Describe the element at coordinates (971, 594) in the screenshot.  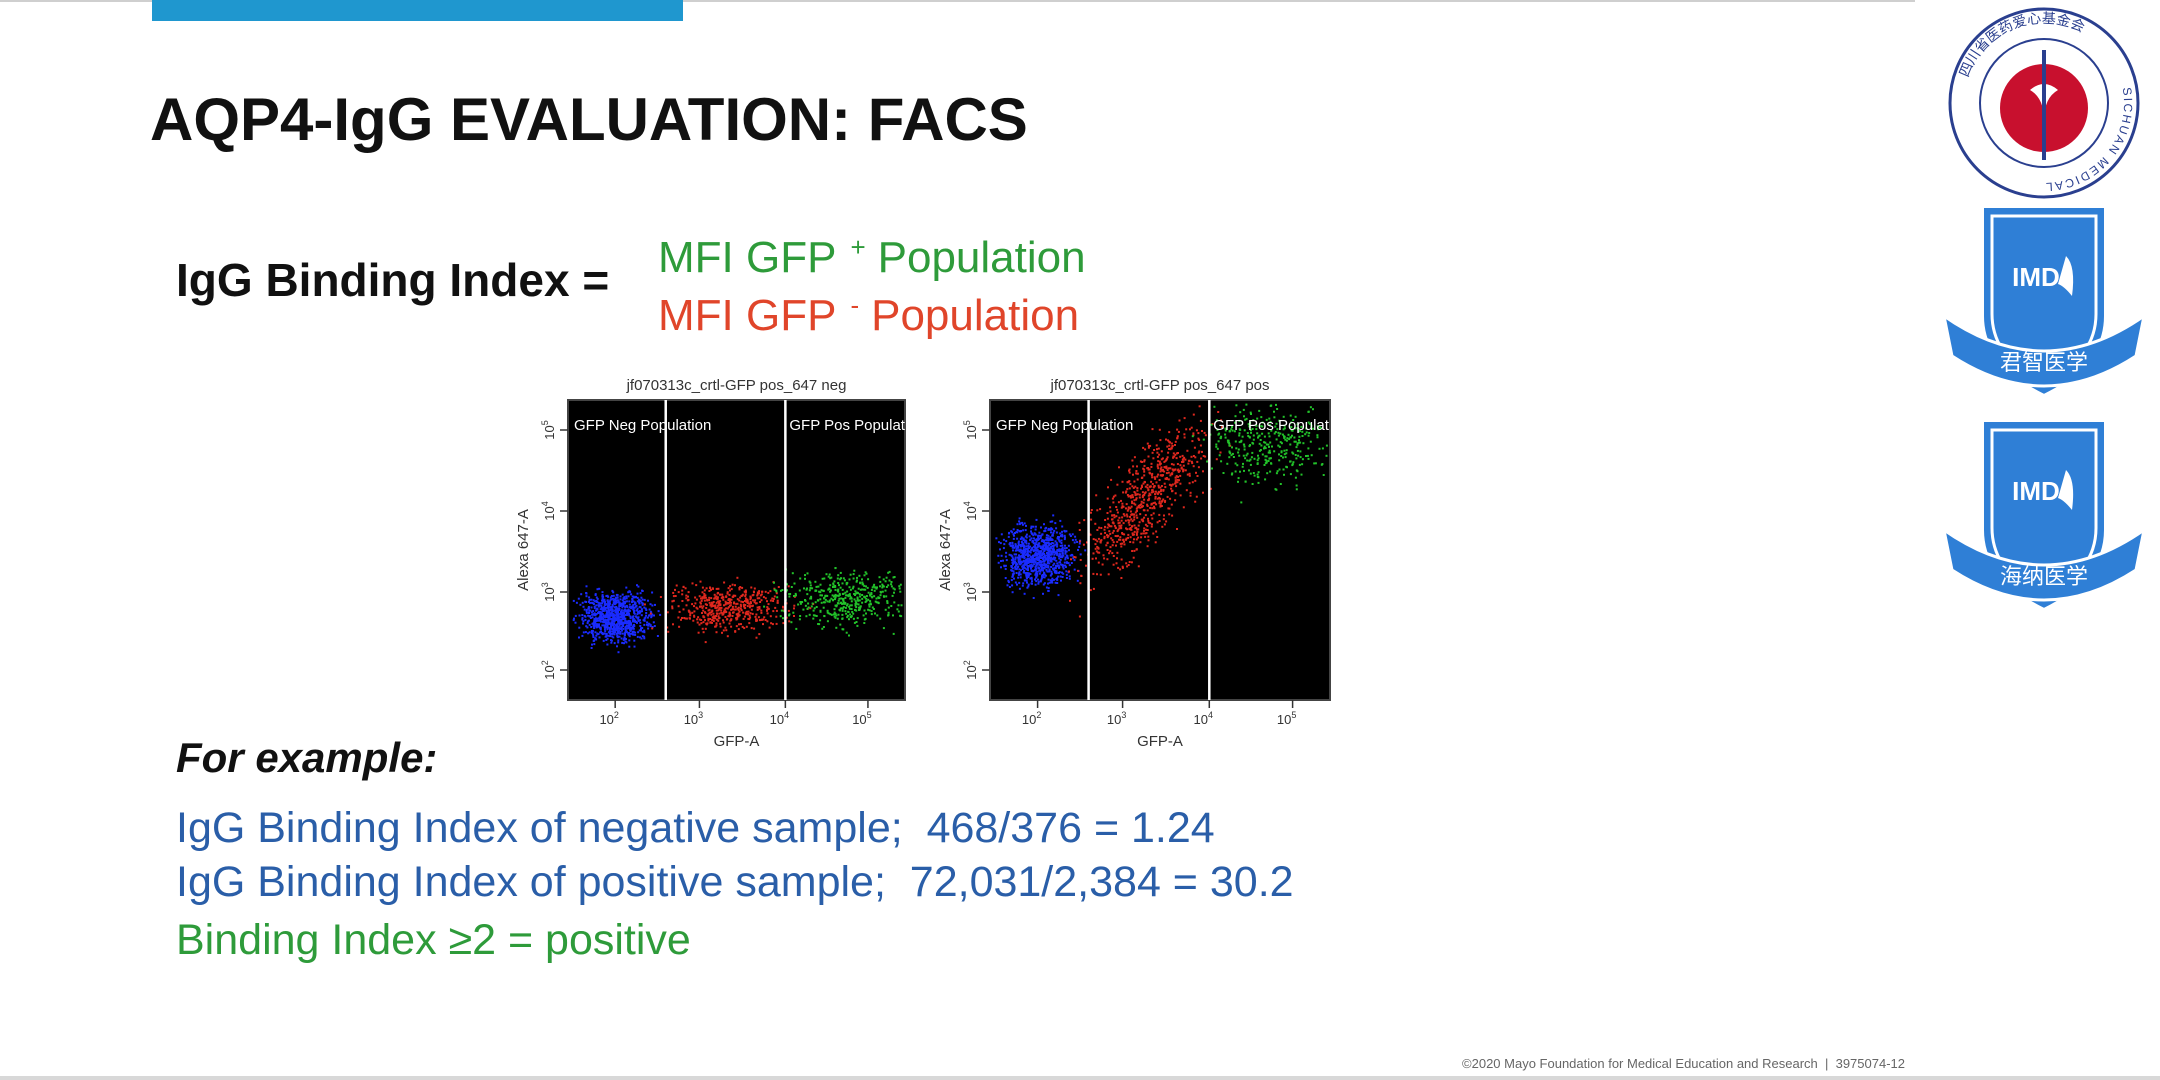
I see `tick-base: 10` at that location.